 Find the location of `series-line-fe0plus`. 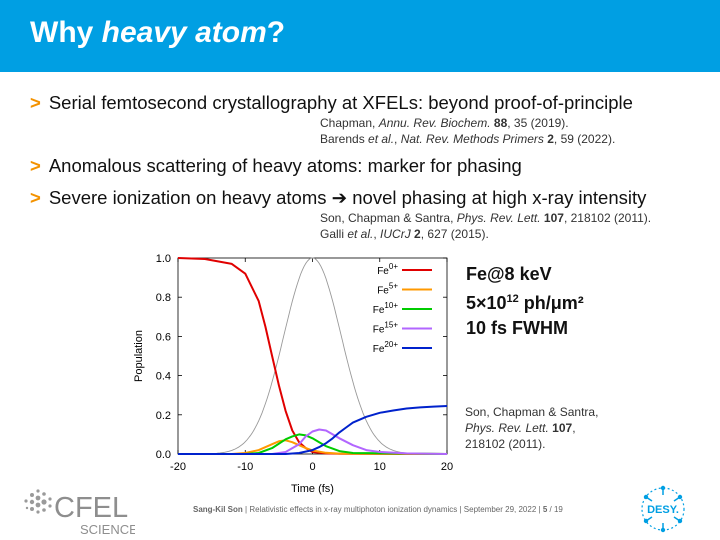

series-line-fe0plus is located at coordinates (312, 356).